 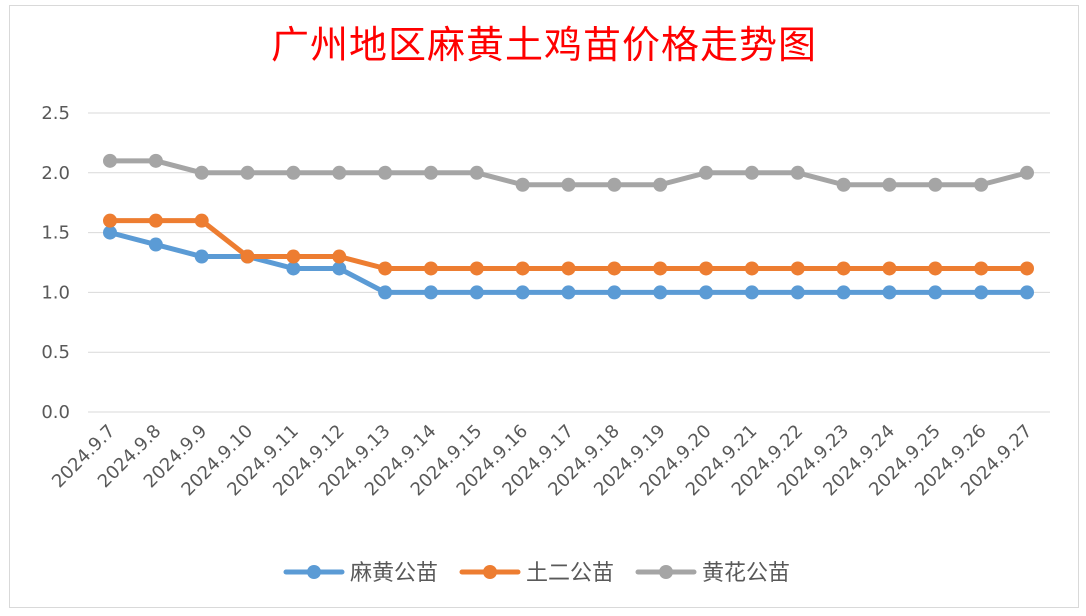 What do you see at coordinates (746, 573) in the screenshot?
I see `legend-label: 黄花公苗` at bounding box center [746, 573].